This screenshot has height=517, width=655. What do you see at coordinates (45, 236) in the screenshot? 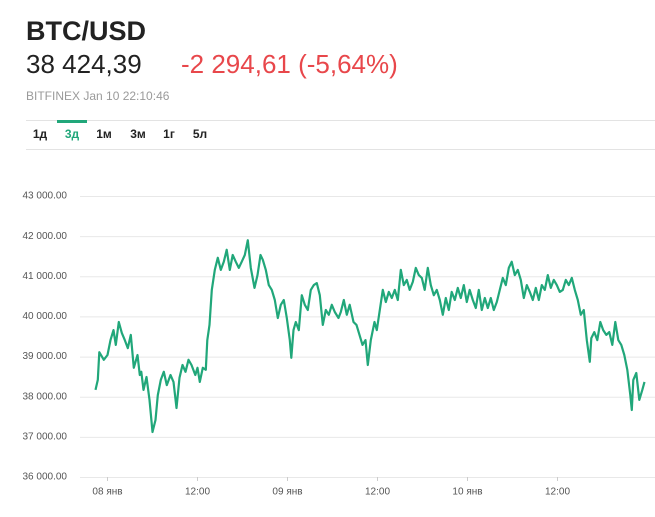
I see `y-tick-label: 42 000.00` at bounding box center [45, 236].